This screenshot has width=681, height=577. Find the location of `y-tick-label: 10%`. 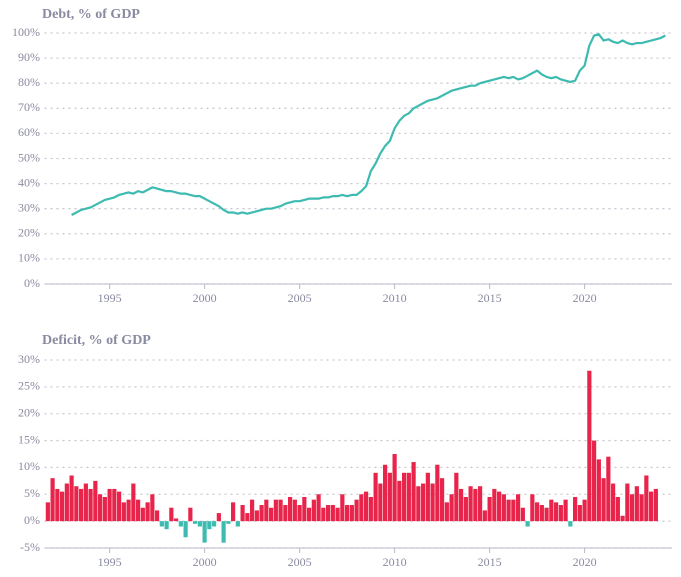

y-tick-label: 10% is located at coordinates (29, 258).